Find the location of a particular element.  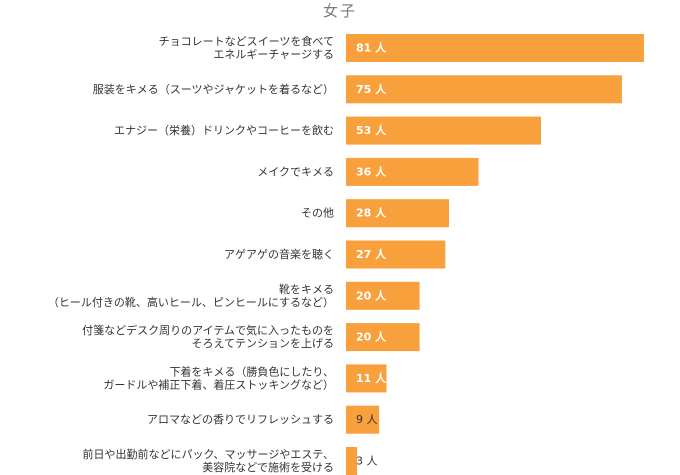

category-label-9: アロマなどの香りでリフレッシュする is located at coordinates (240, 419).